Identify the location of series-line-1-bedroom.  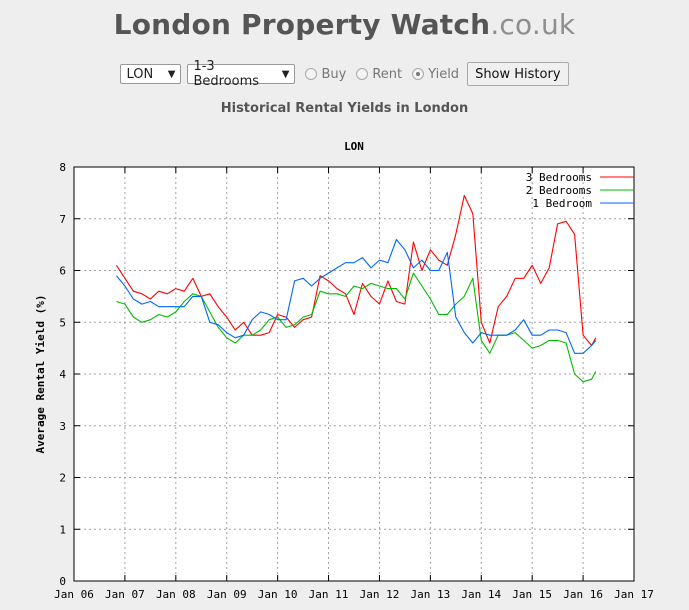
(356, 296).